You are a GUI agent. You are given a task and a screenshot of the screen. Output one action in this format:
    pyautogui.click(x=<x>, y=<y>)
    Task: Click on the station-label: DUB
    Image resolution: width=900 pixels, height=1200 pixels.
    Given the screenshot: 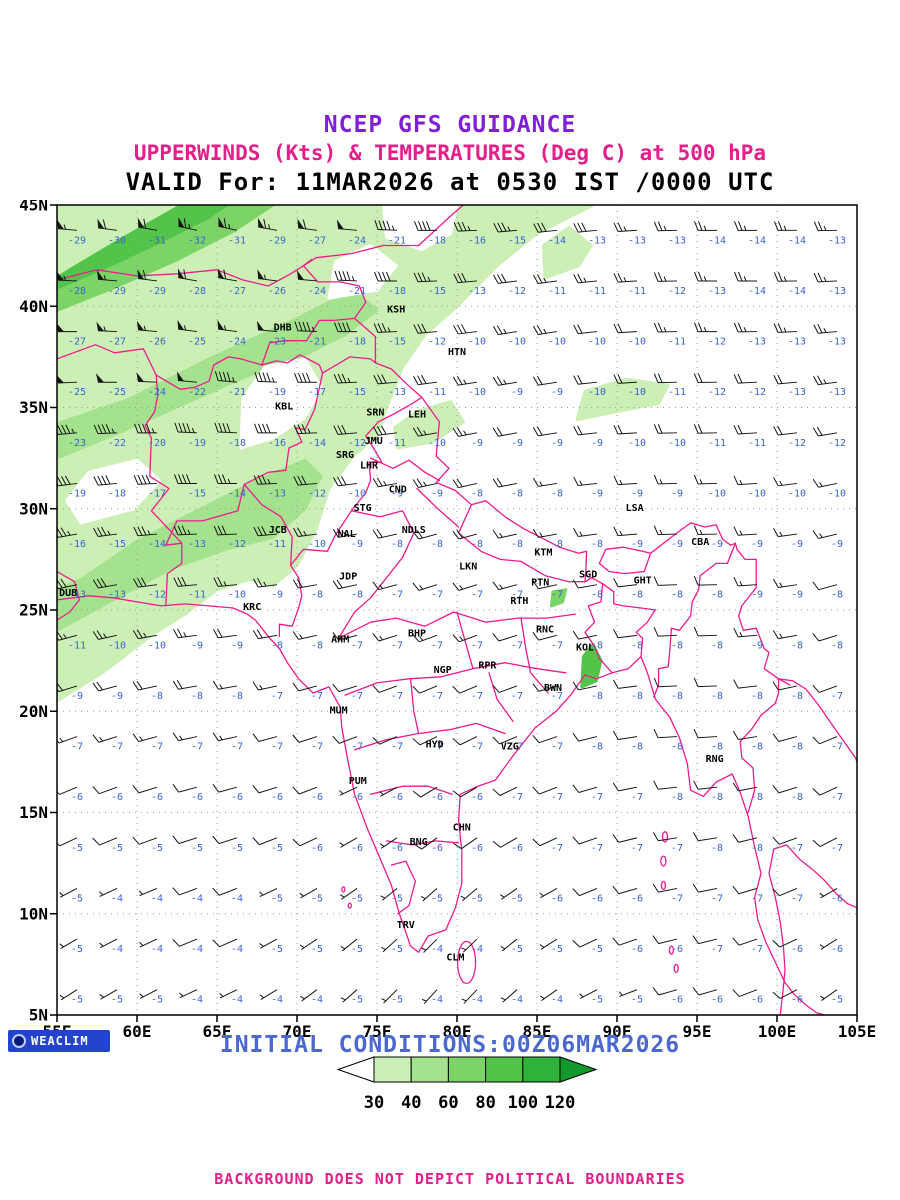 What is the action you would take?
    pyautogui.click(x=68, y=593)
    